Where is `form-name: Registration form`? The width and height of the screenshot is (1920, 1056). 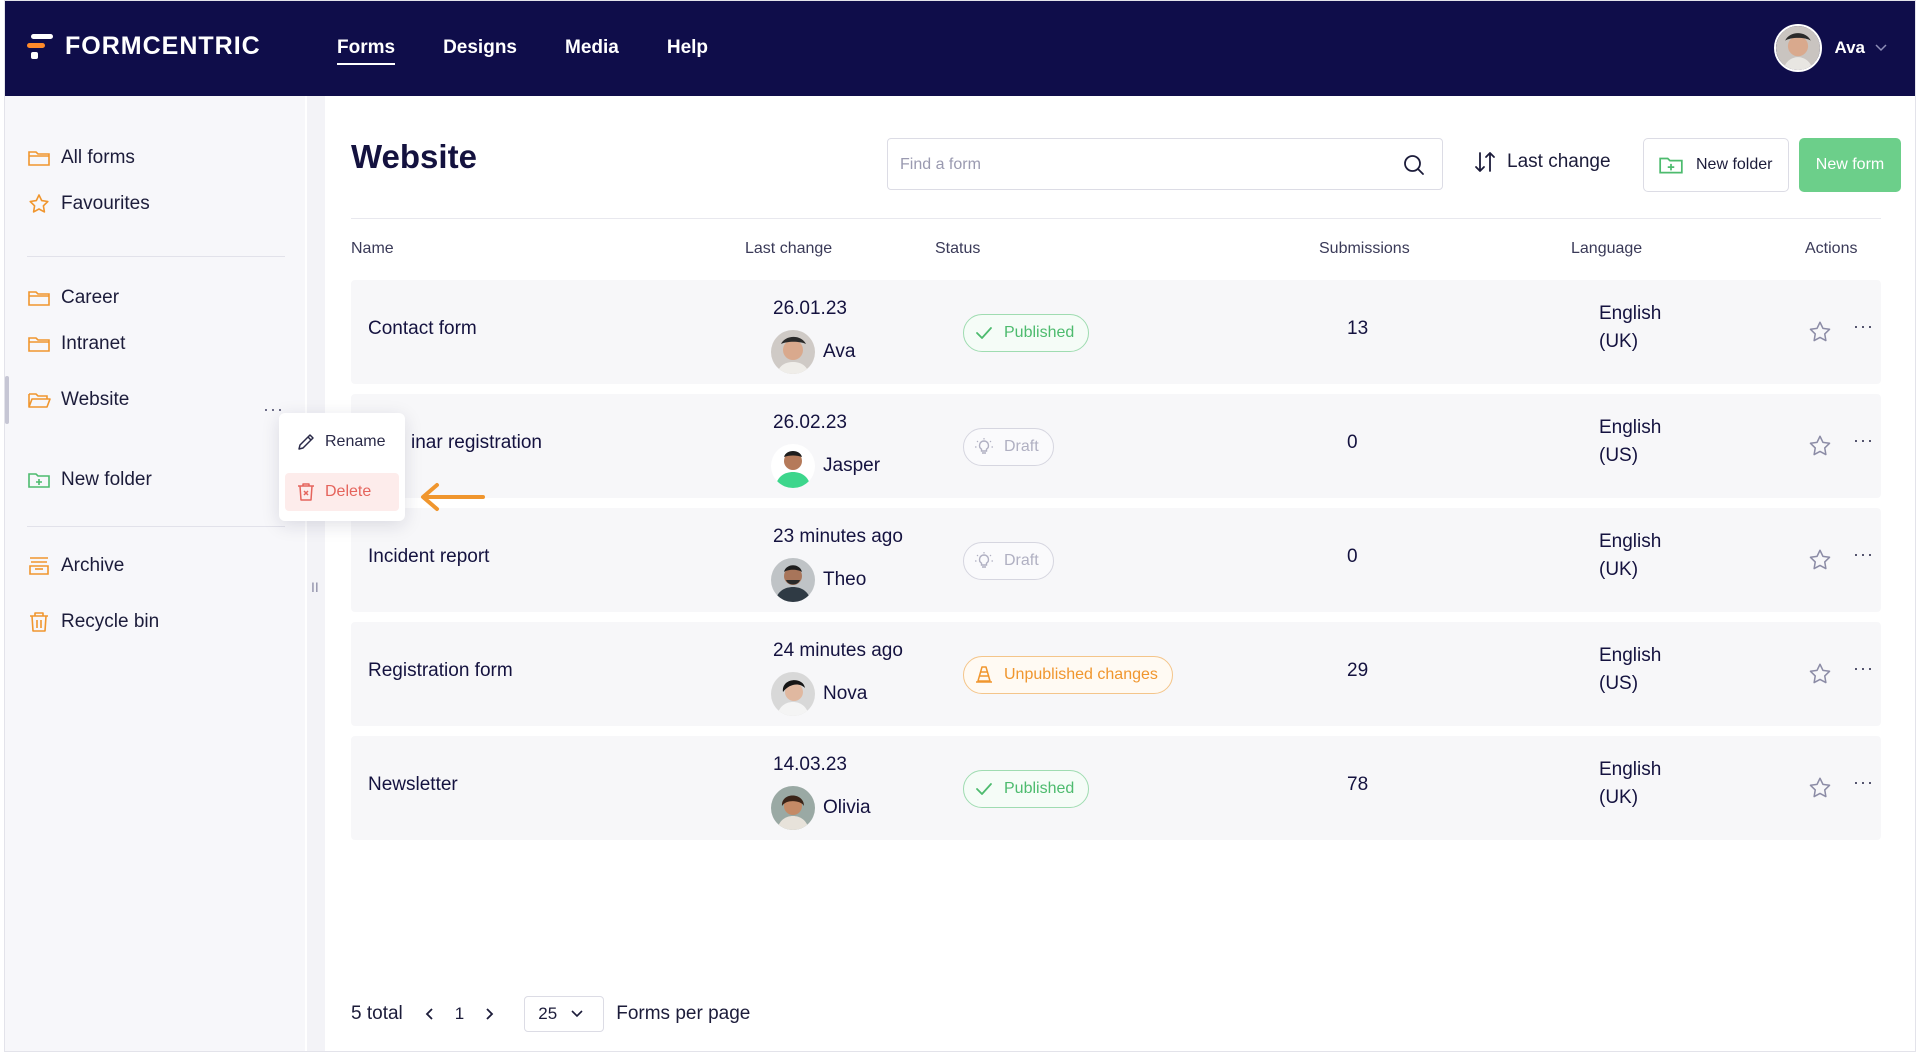 form-name: Registration form is located at coordinates (440, 670).